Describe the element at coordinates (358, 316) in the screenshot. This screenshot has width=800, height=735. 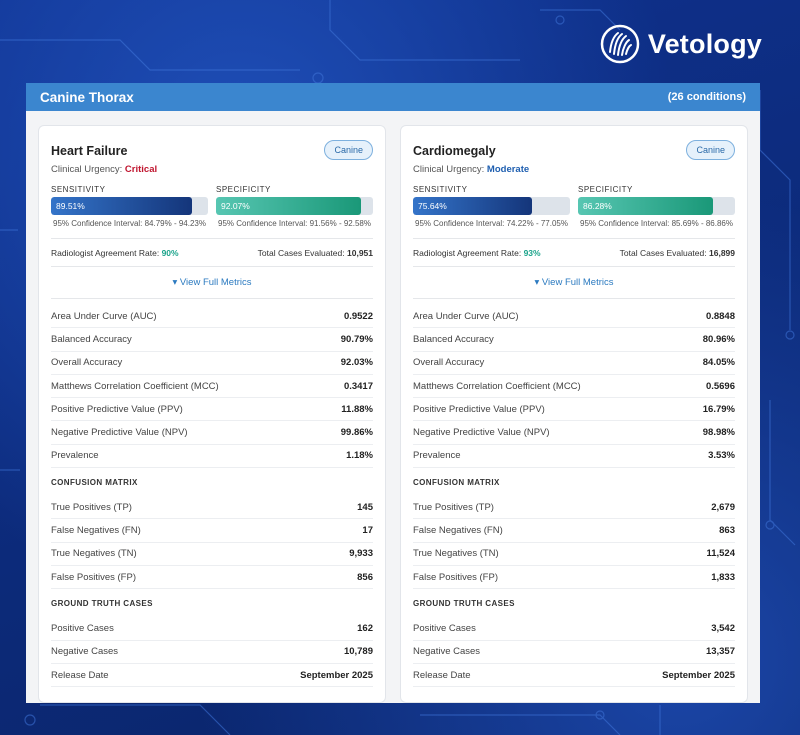
I see `metric-value: 0.9522` at that location.